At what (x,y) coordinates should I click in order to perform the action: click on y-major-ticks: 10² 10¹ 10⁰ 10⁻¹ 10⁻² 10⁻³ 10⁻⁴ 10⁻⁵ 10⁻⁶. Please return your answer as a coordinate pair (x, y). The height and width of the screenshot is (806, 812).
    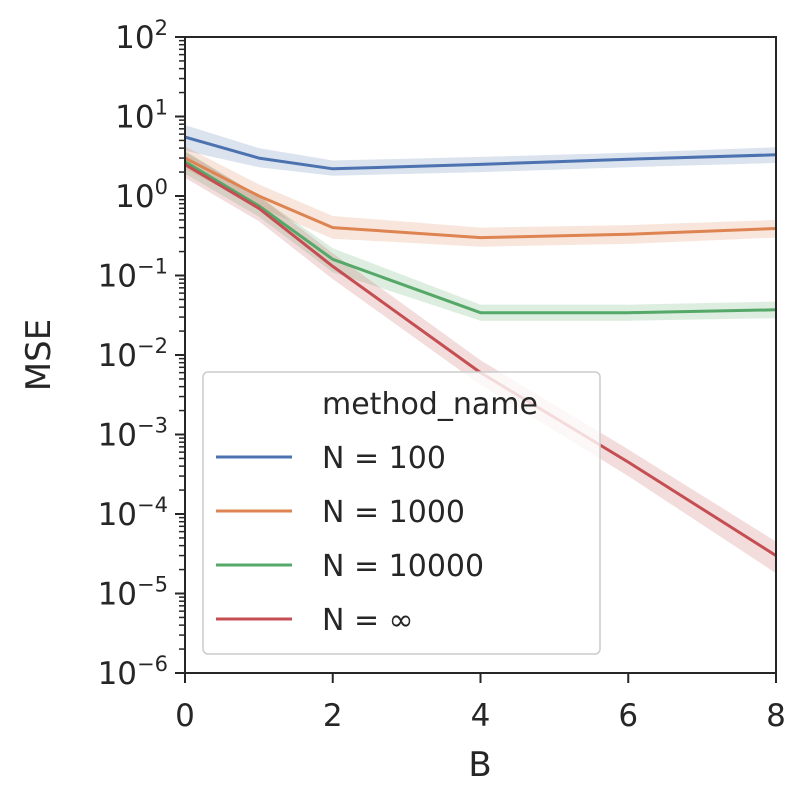
    Looking at the image, I should click on (141, 354).